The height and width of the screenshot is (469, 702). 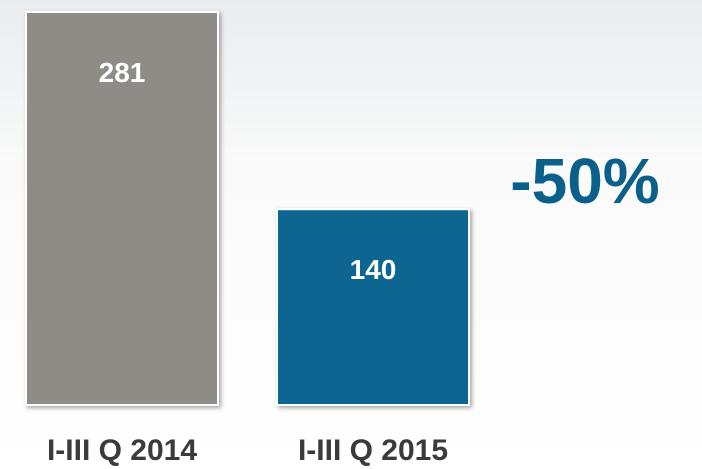 I want to click on bar, so click(x=373, y=307).